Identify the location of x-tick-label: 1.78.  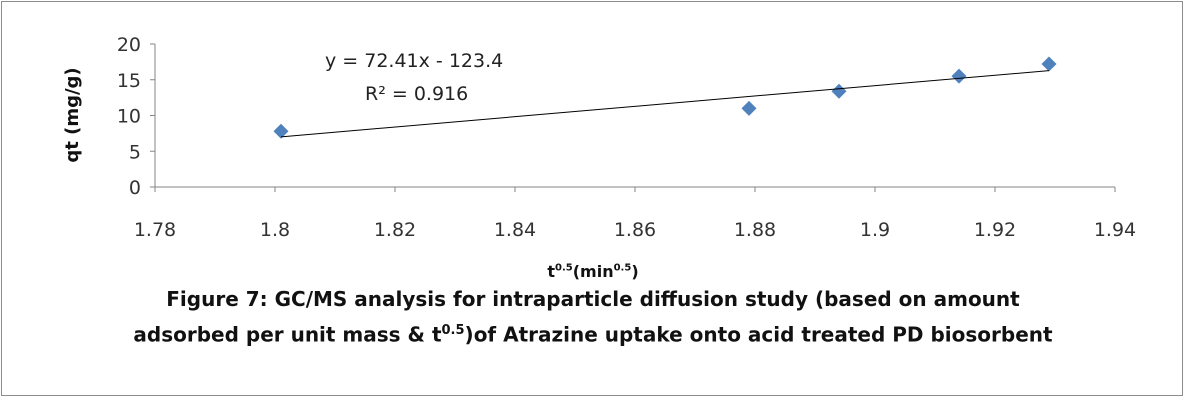
(155, 230).